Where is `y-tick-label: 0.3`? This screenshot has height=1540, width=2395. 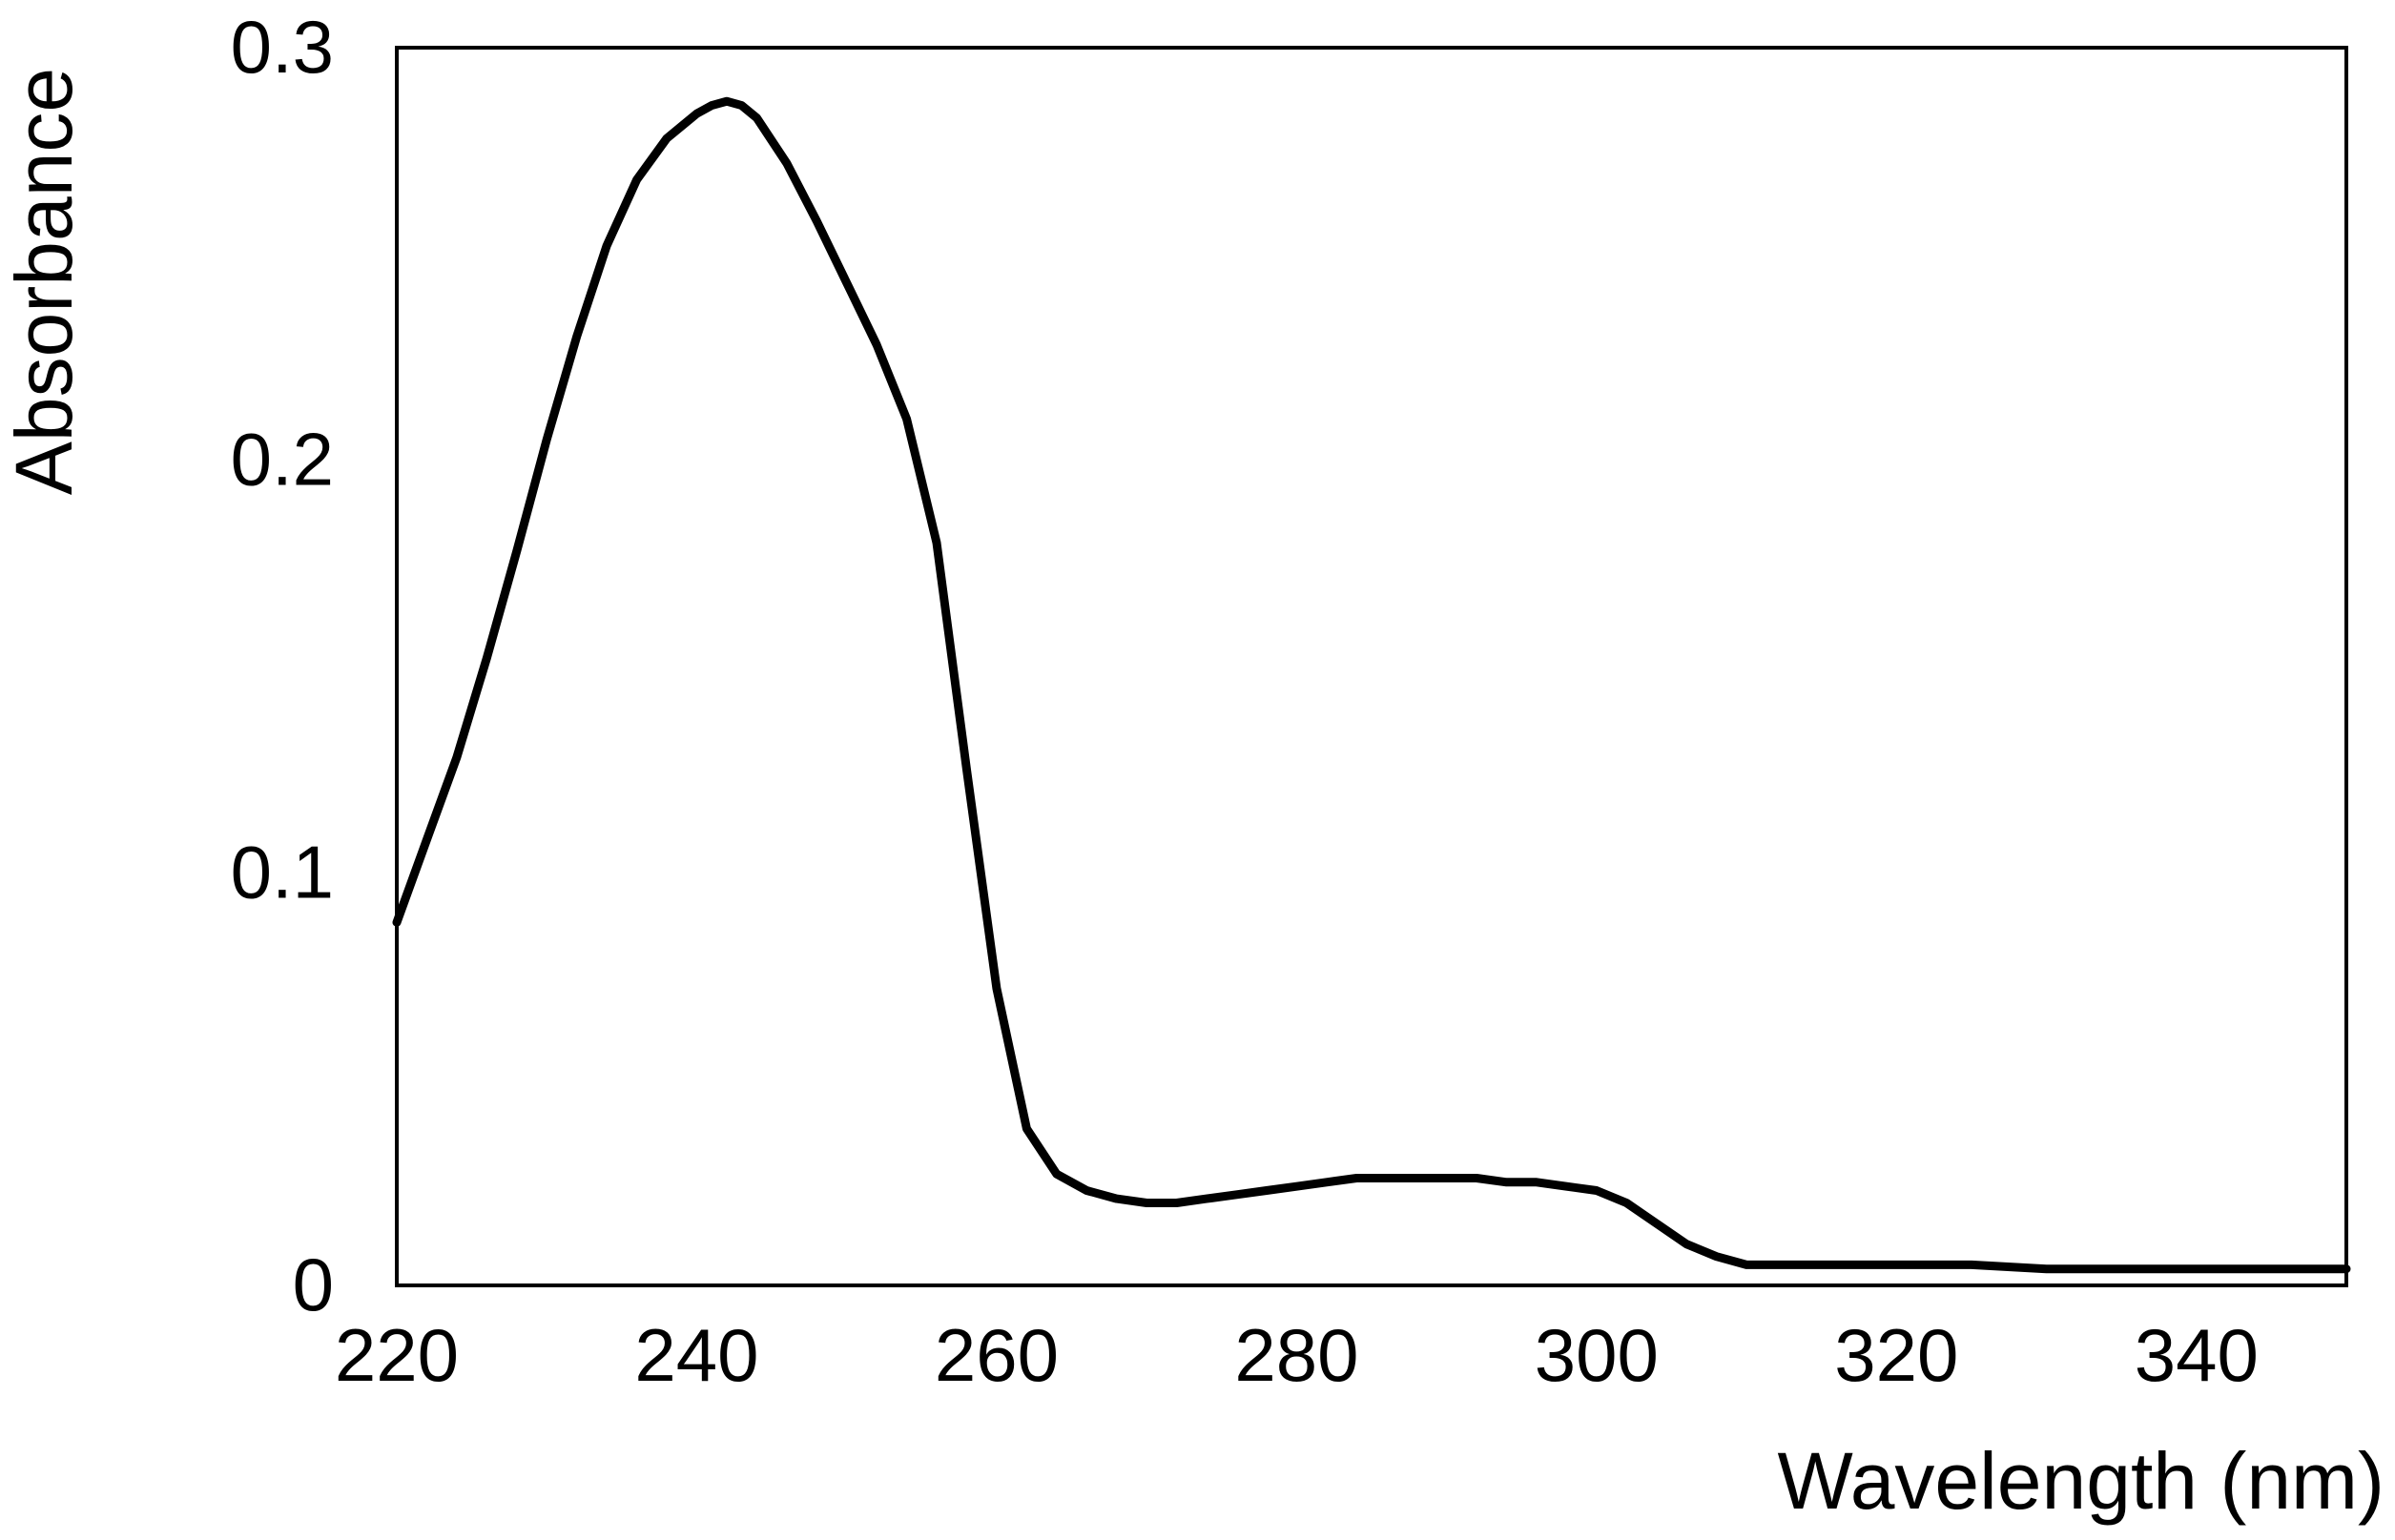 y-tick-label: 0.3 is located at coordinates (283, 47).